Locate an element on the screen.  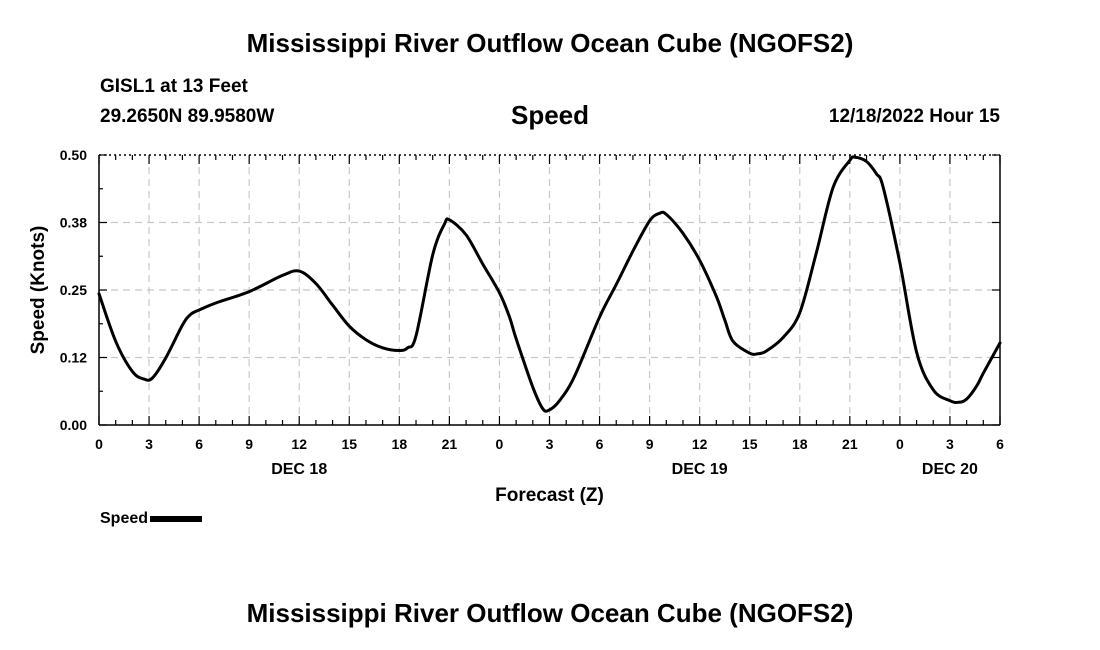
variable-title: Speed is located at coordinates (550, 115).